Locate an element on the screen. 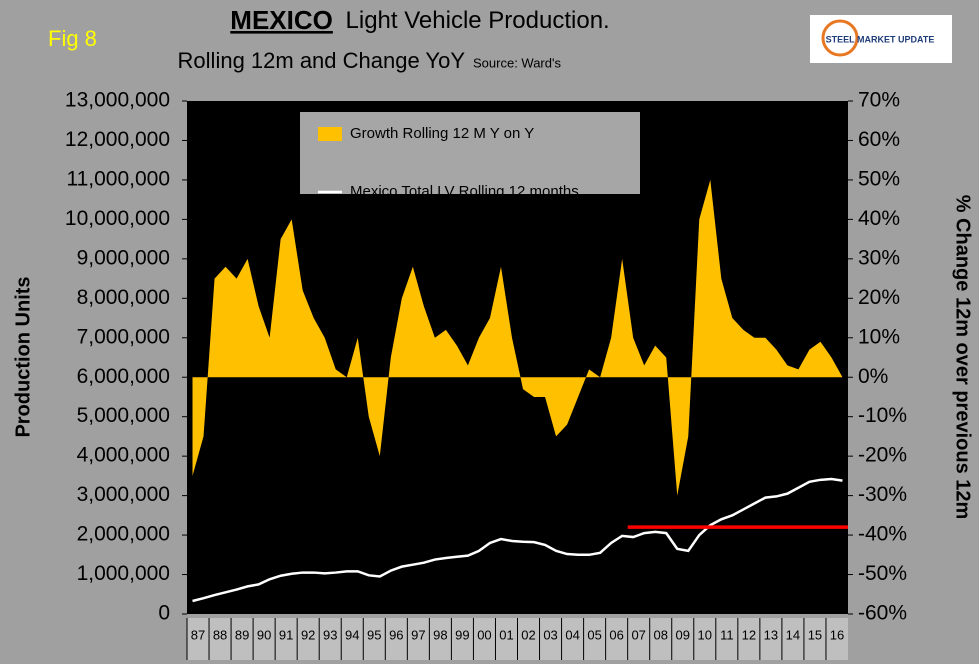  x-tick-label: 09 is located at coordinates (683, 634).